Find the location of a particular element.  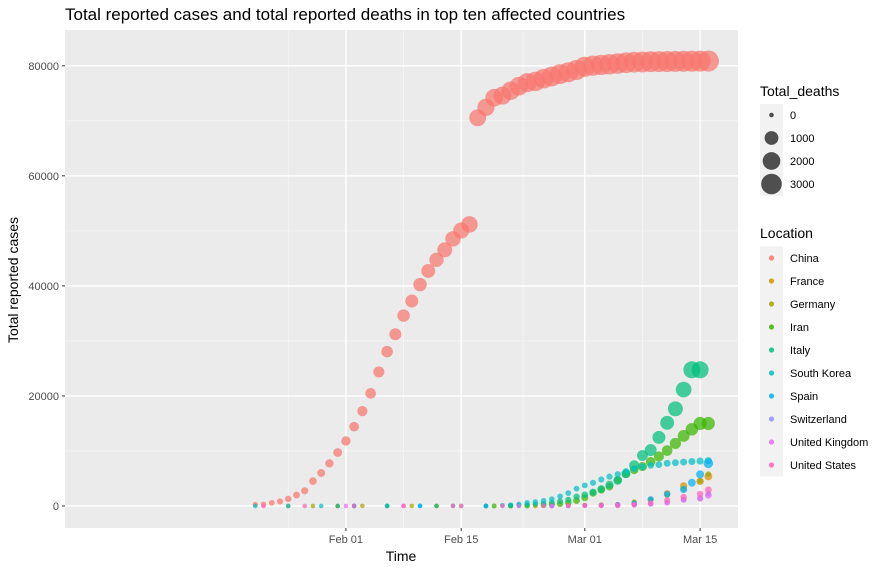

size-legend-label: 1000 is located at coordinates (802, 139).